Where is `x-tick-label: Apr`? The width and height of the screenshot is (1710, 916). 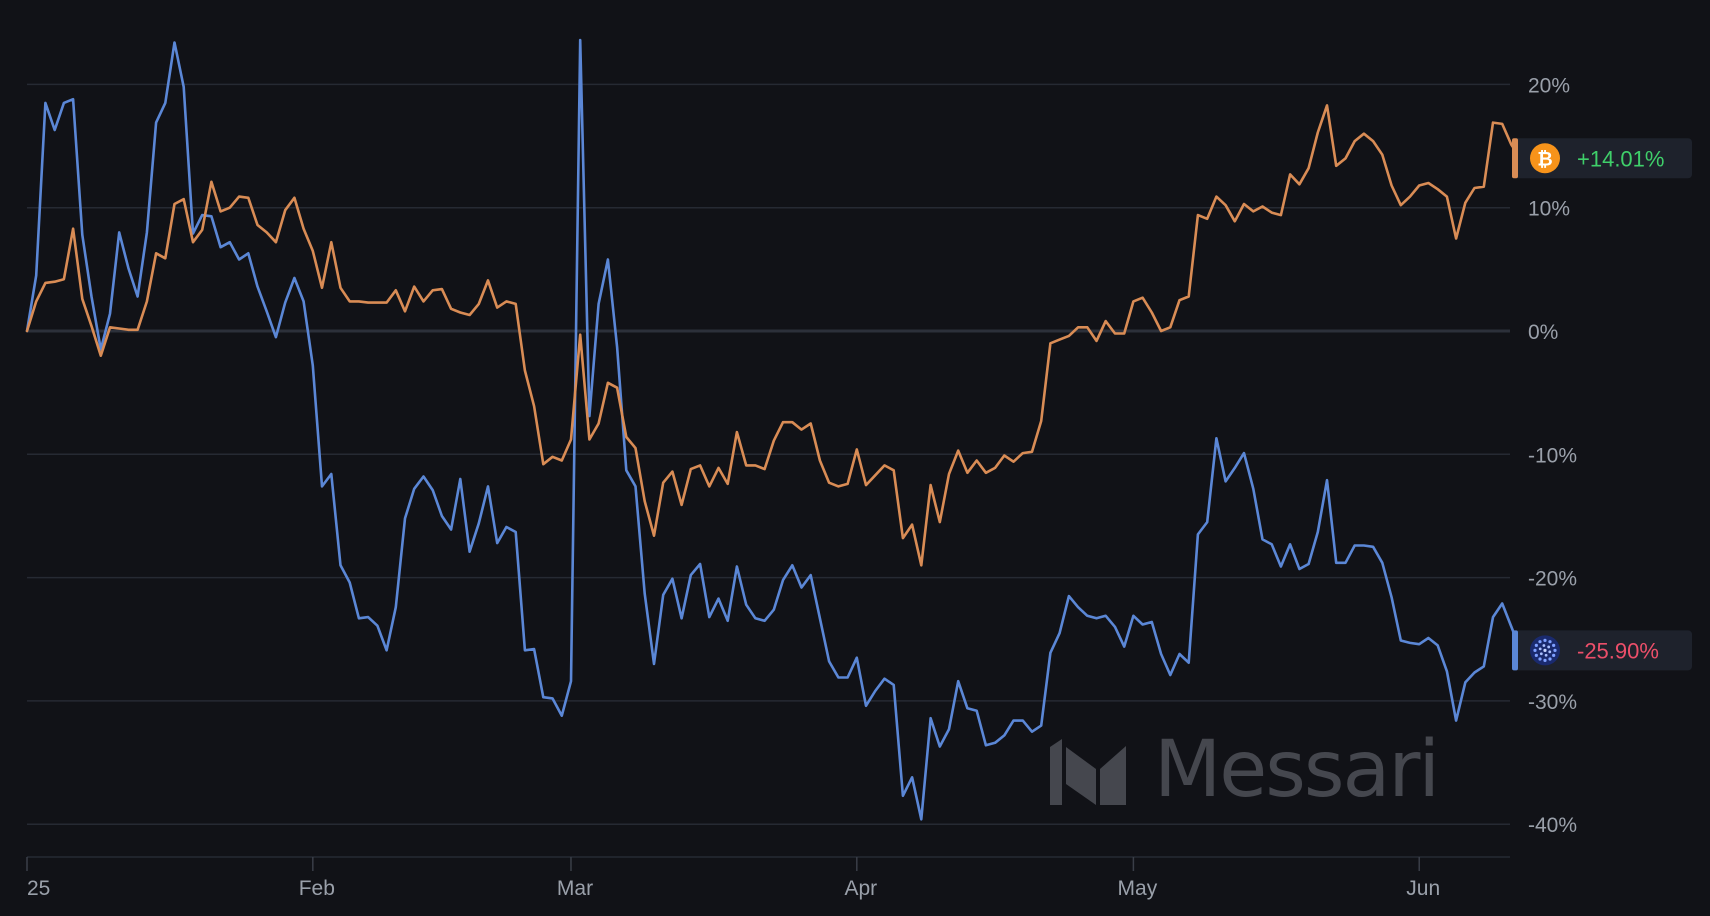
x-tick-label: Apr is located at coordinates (860, 888).